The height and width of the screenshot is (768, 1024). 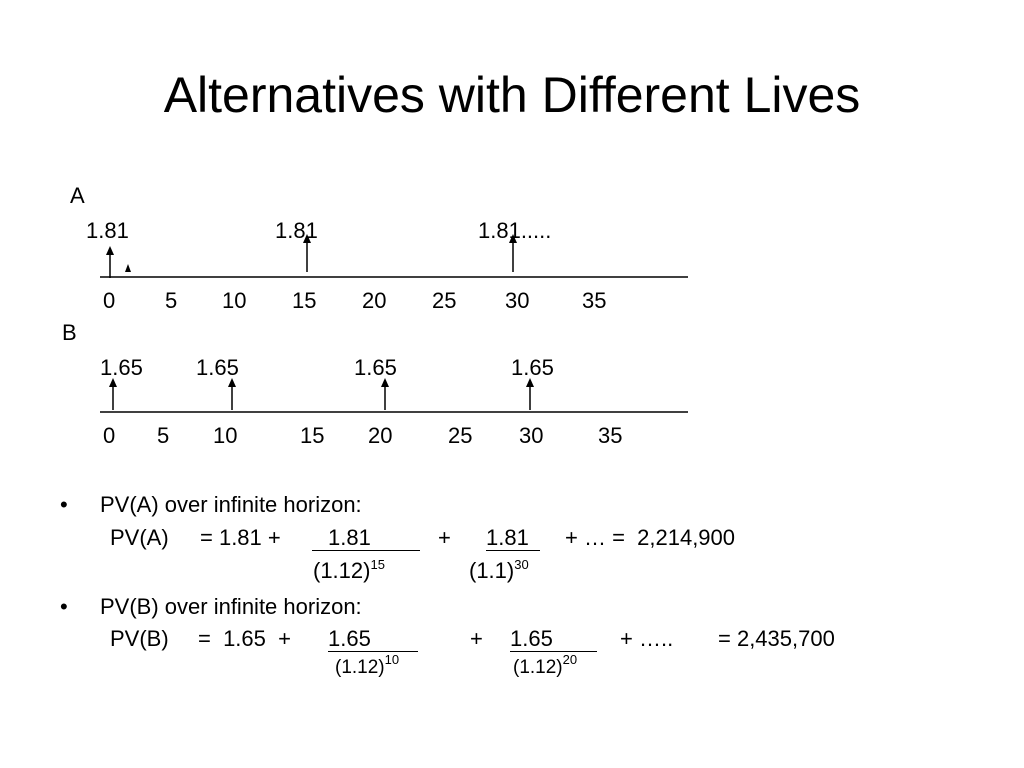 I want to click on timeline-b, so click(x=394, y=398).